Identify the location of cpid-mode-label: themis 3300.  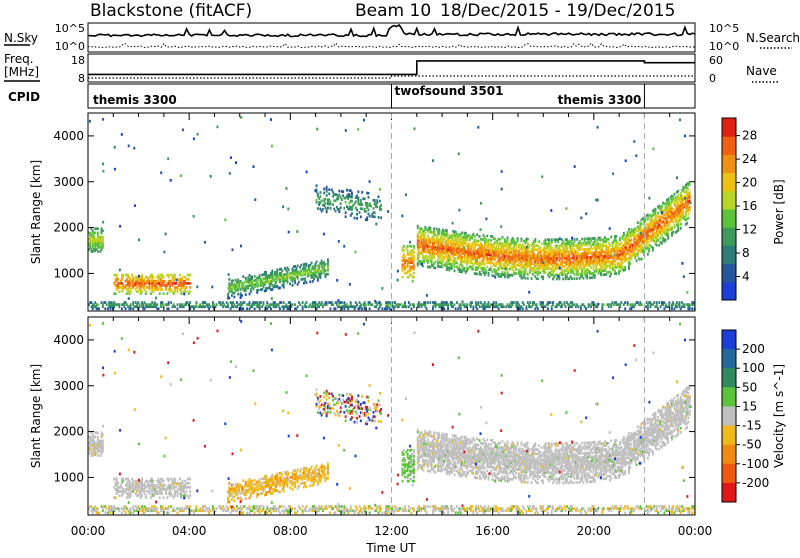
(600, 100).